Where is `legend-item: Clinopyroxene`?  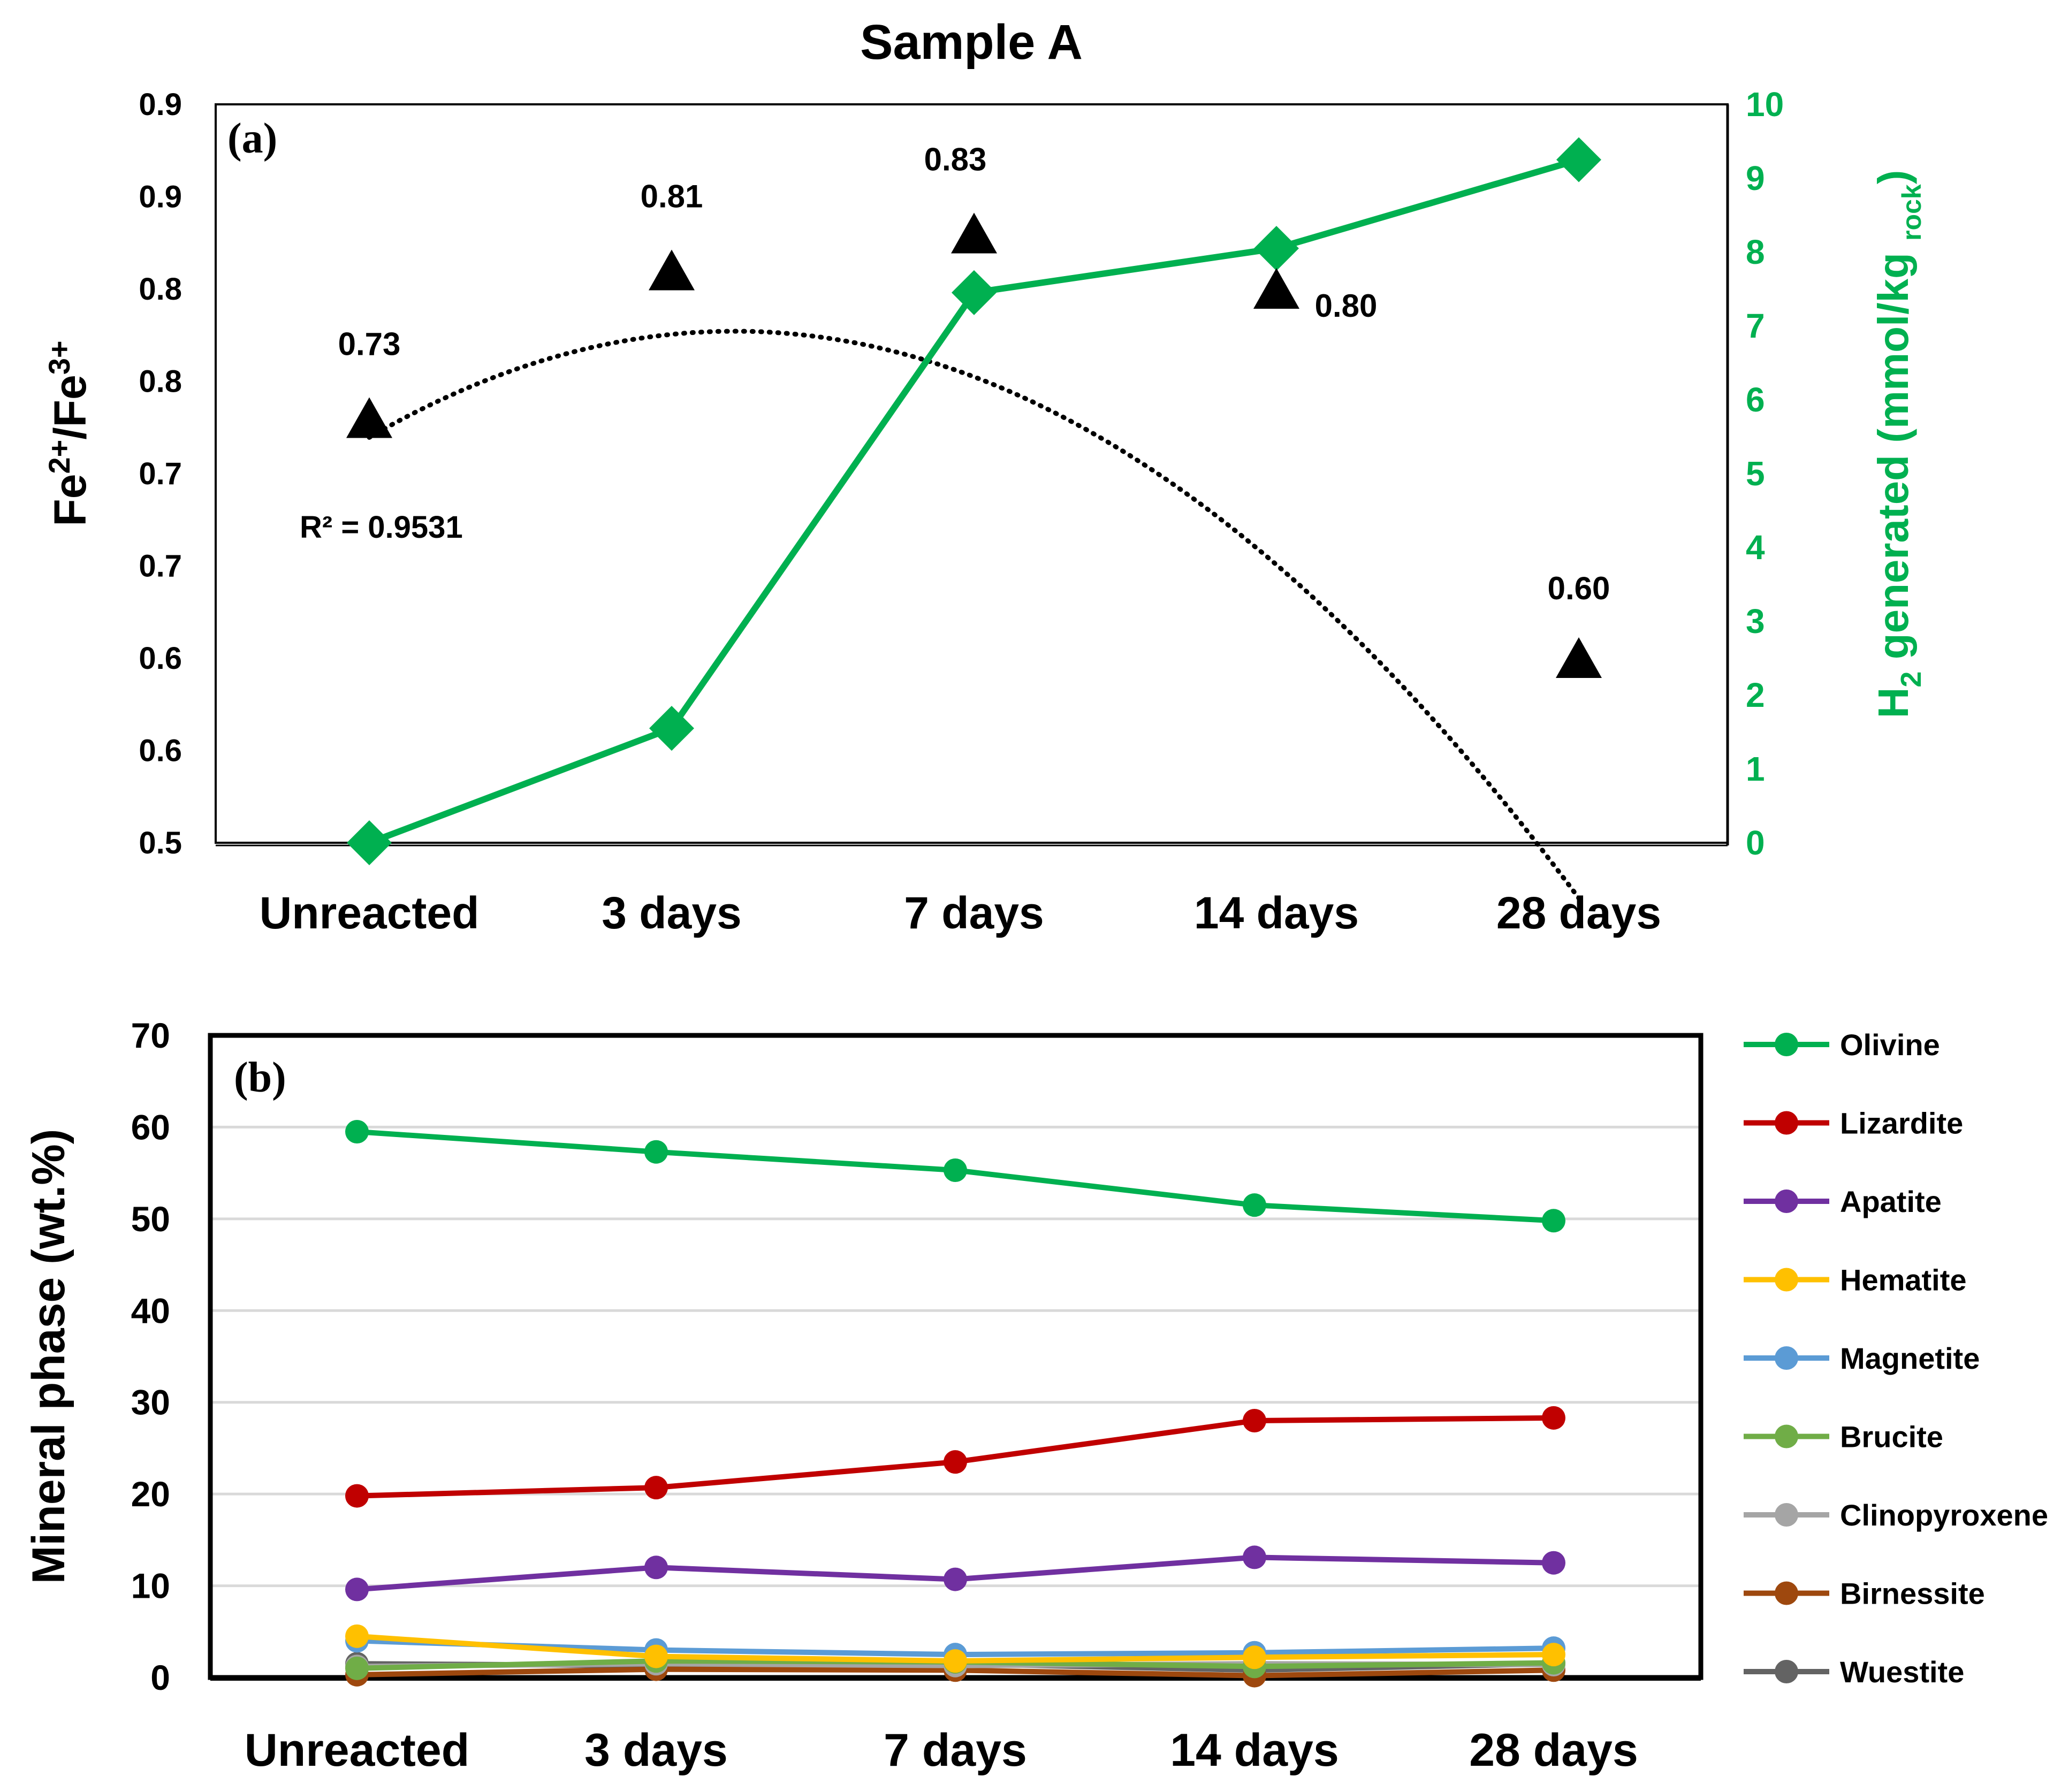 legend-item: Clinopyroxene is located at coordinates (1896, 1515).